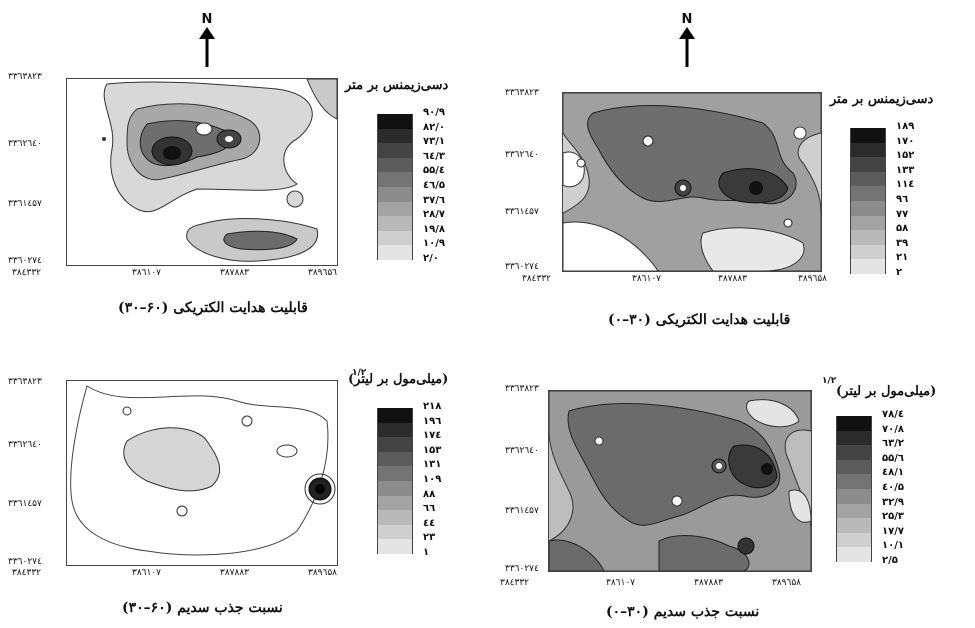  Describe the element at coordinates (207, 19) in the screenshot. I see `north-label: N` at that location.